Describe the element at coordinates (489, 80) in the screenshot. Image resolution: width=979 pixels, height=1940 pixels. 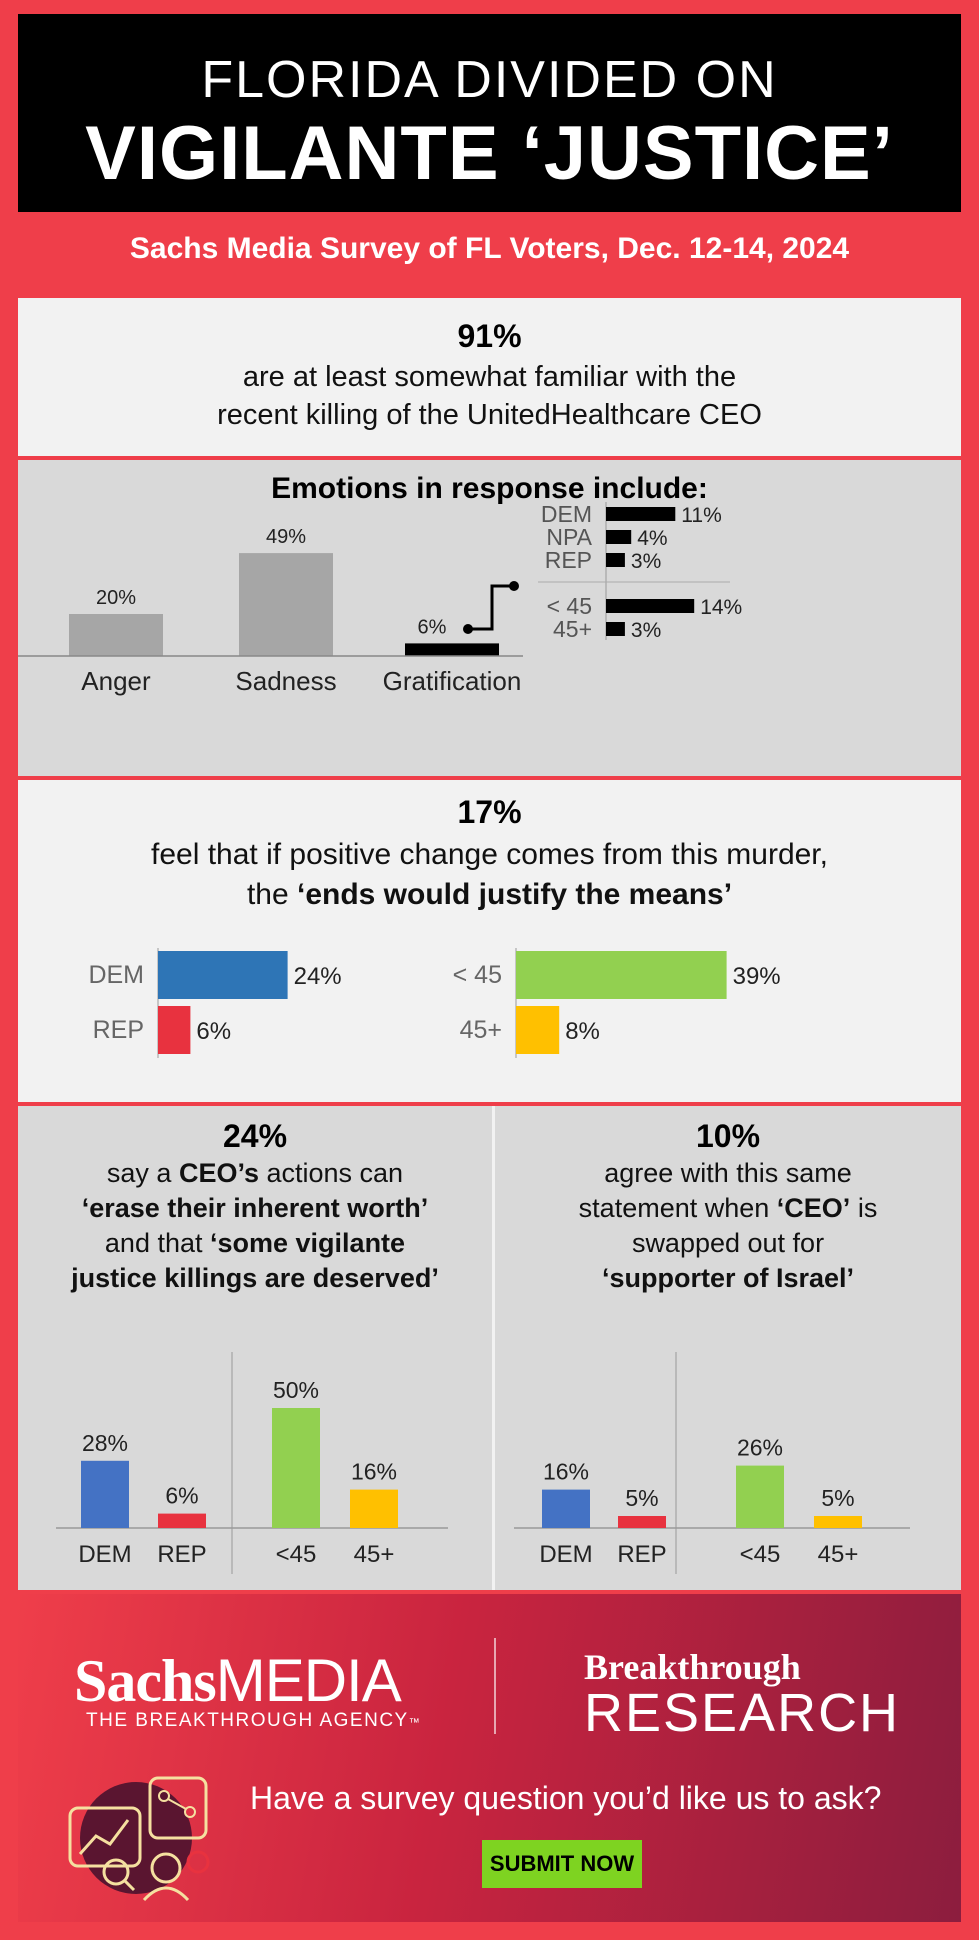
I see `title-line-1: FLORIDA DIVIDED ON` at that location.